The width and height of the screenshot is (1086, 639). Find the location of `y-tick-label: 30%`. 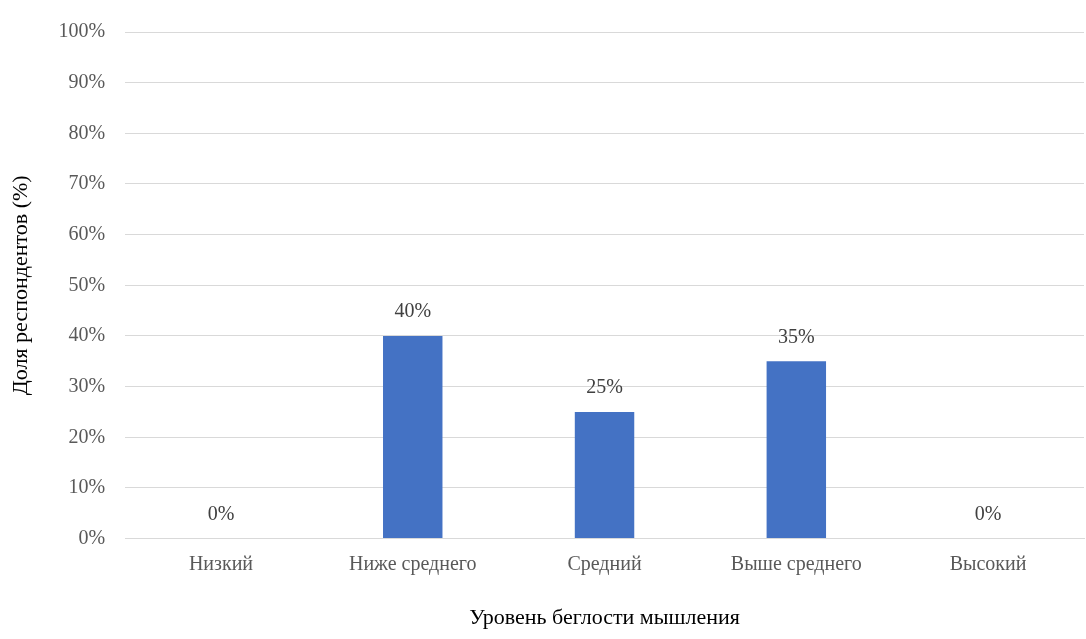

y-tick-label: 30% is located at coordinates (87, 384).